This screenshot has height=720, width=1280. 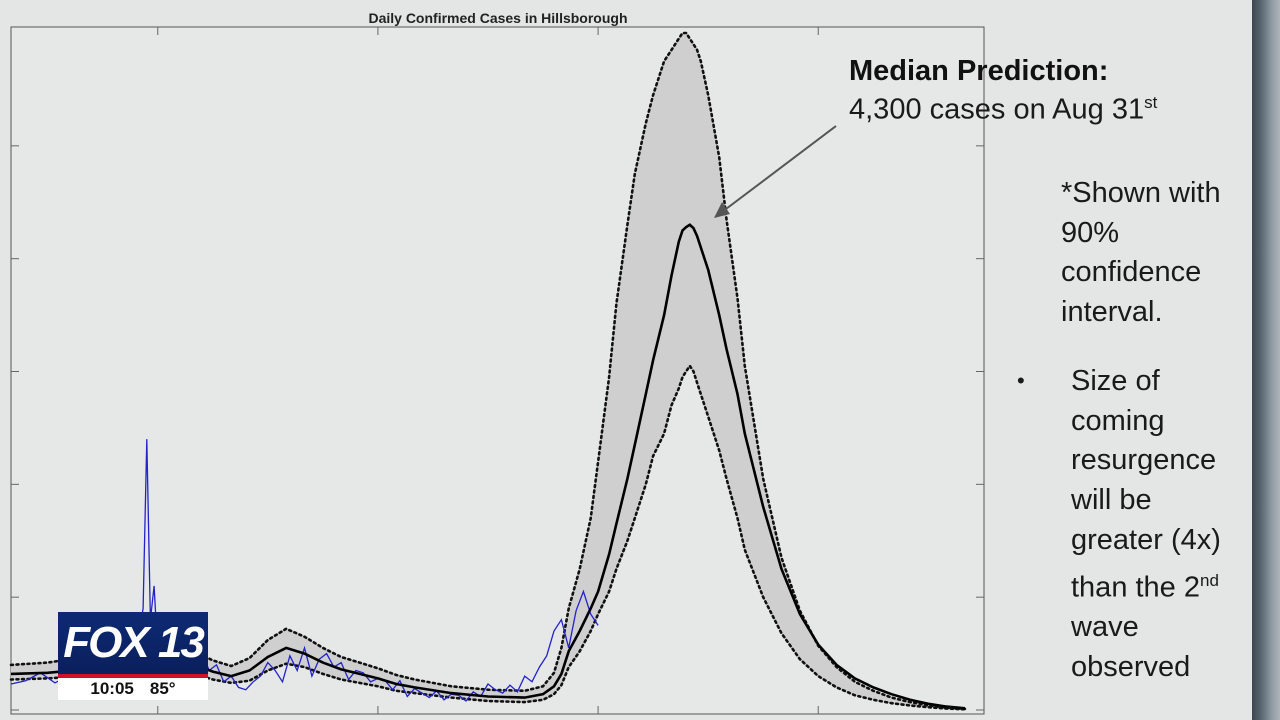 I want to click on annotation-arrow, so click(x=779, y=169).